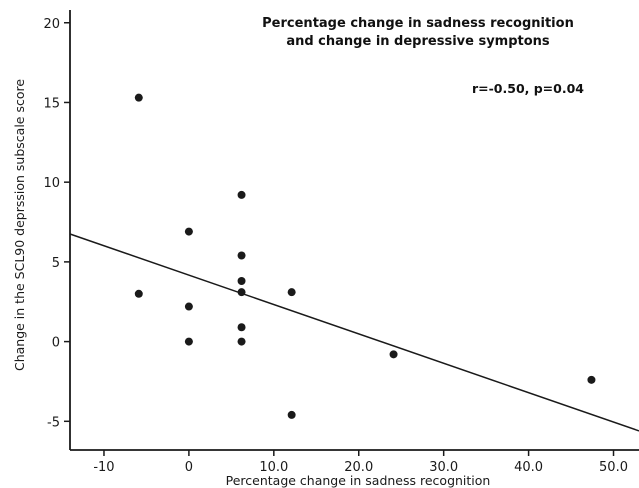  What do you see at coordinates (613, 467) in the screenshot?
I see `x-tick-label: 50.0` at bounding box center [613, 467].